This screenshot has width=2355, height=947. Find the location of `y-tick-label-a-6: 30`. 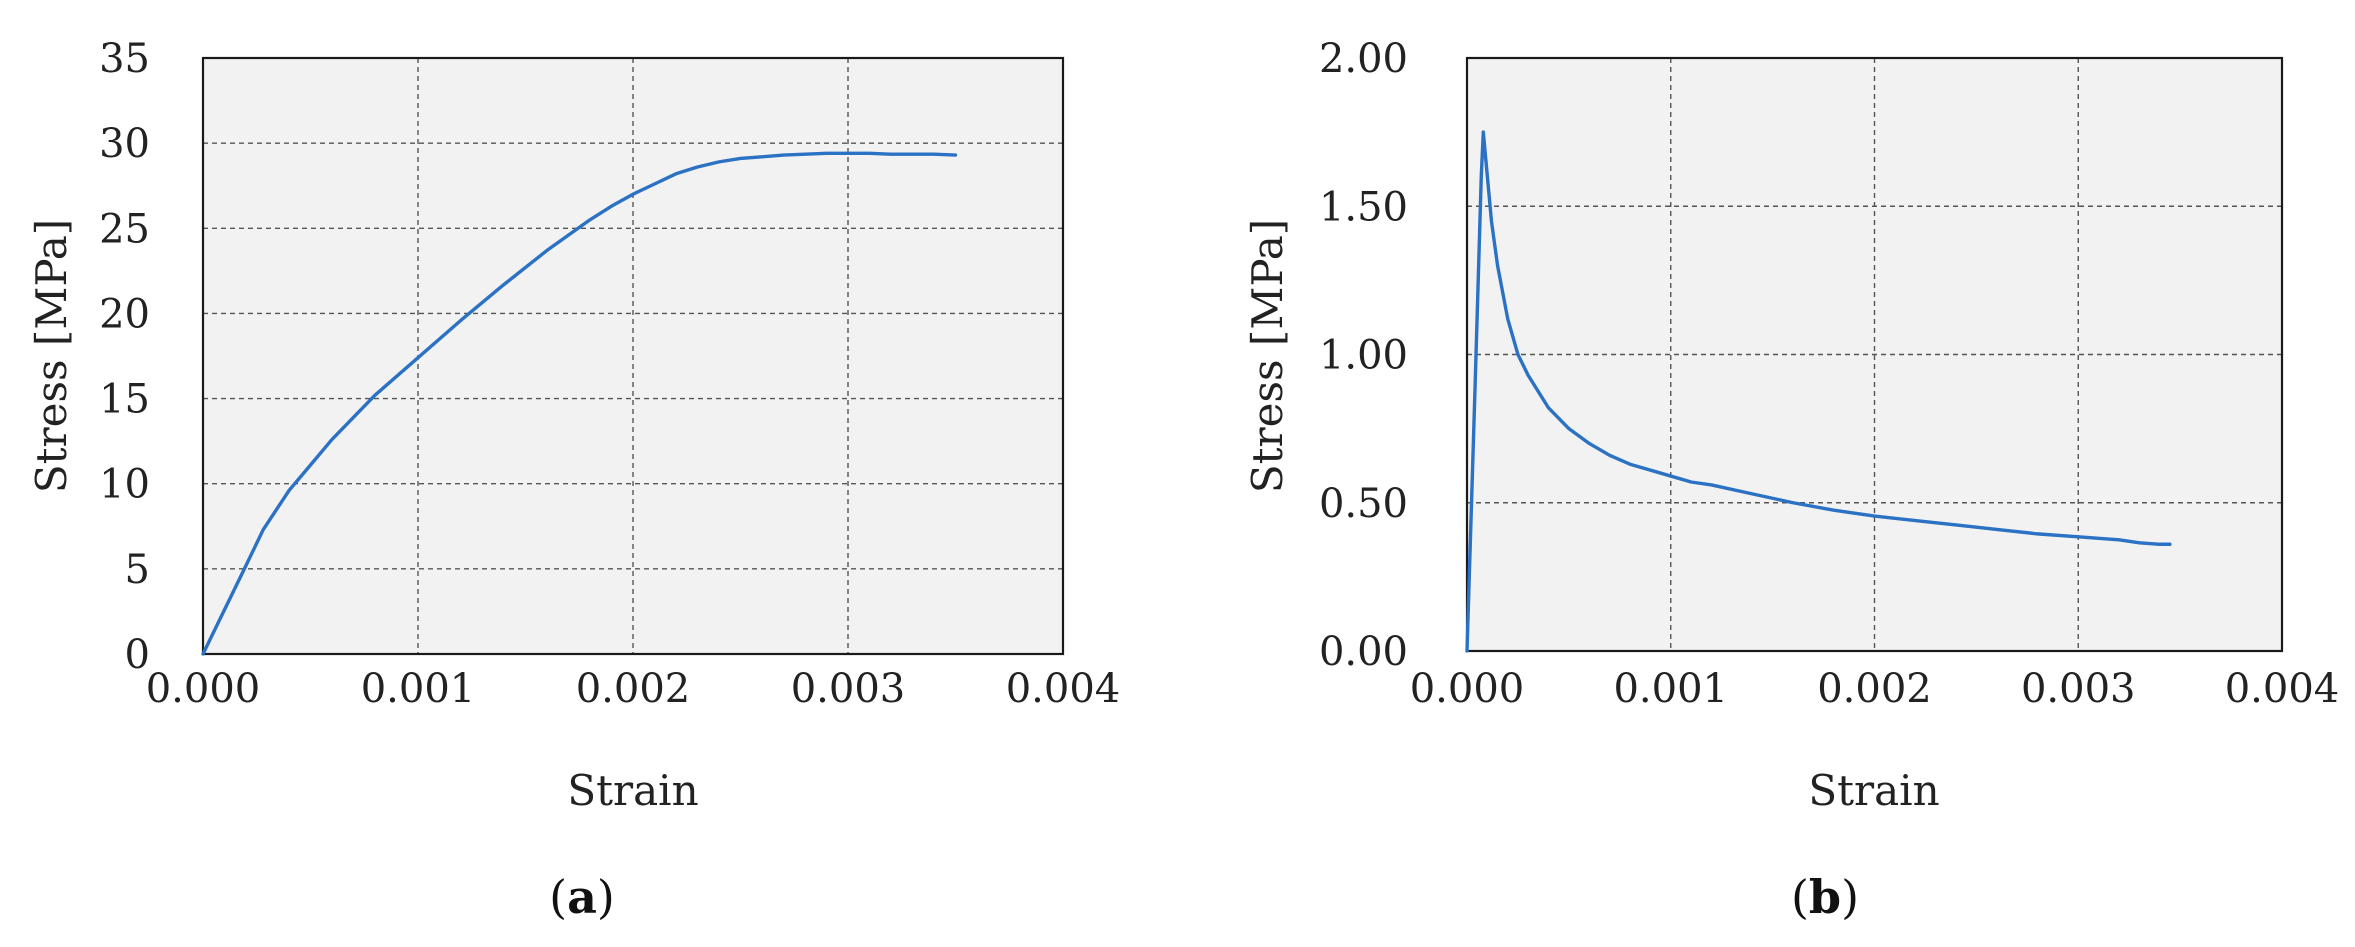

y-tick-label-a-6: 30 is located at coordinates (124, 144).